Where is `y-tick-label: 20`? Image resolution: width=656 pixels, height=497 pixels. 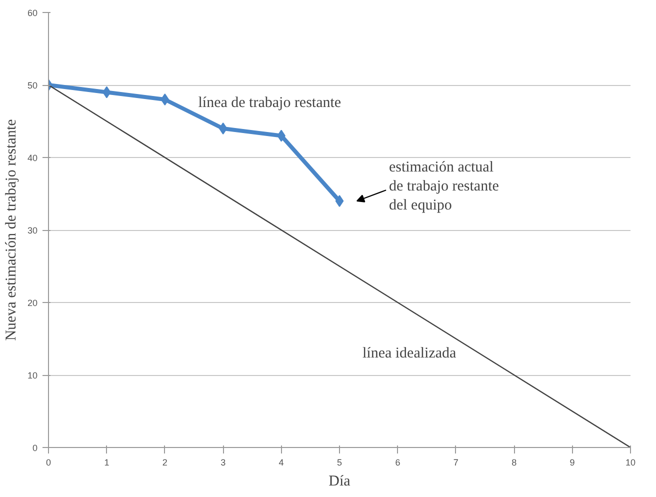
y-tick-label: 20 is located at coordinates (32, 303).